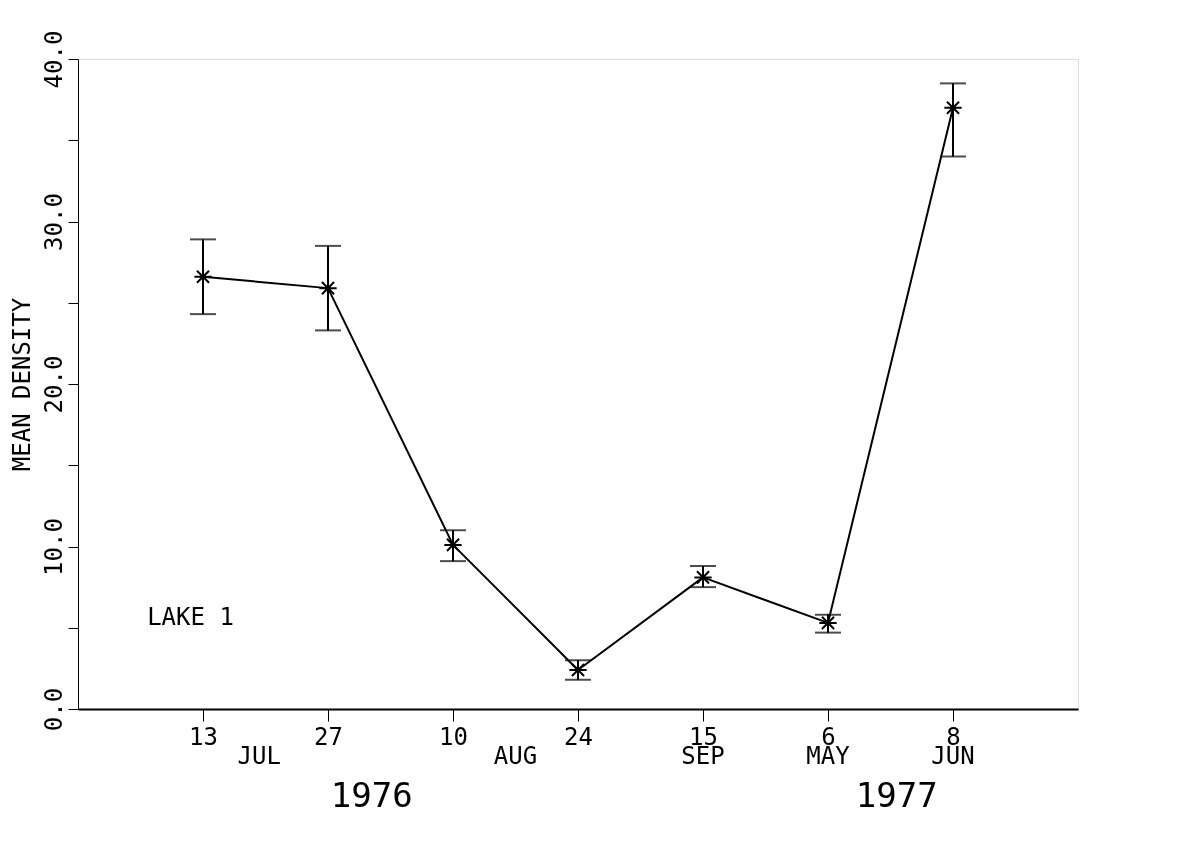 The height and width of the screenshot is (867, 1187). Describe the element at coordinates (371, 795) in the screenshot. I see `text: 1976` at that location.